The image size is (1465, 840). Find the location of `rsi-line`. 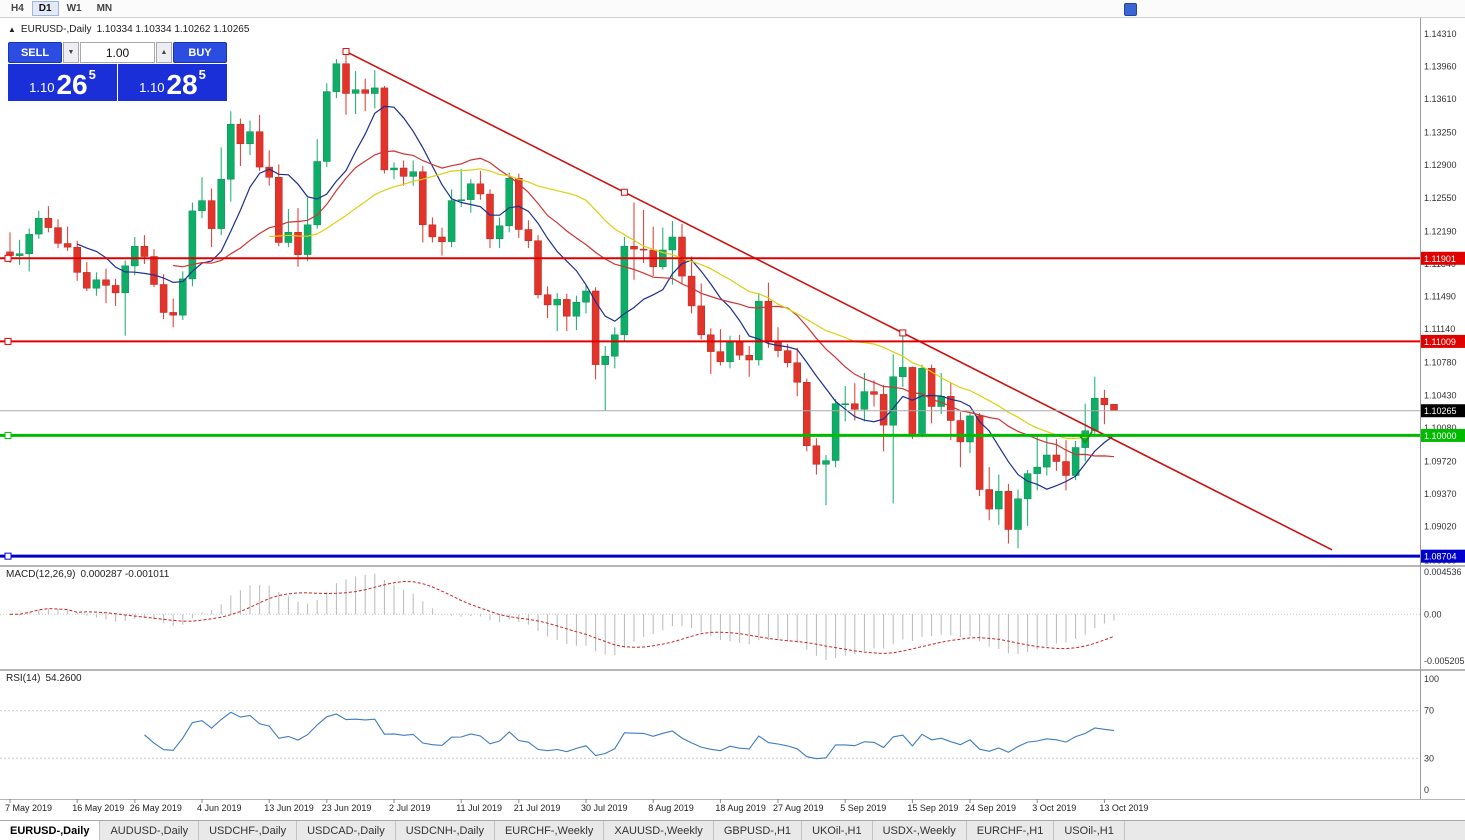

rsi-line is located at coordinates (629, 735).